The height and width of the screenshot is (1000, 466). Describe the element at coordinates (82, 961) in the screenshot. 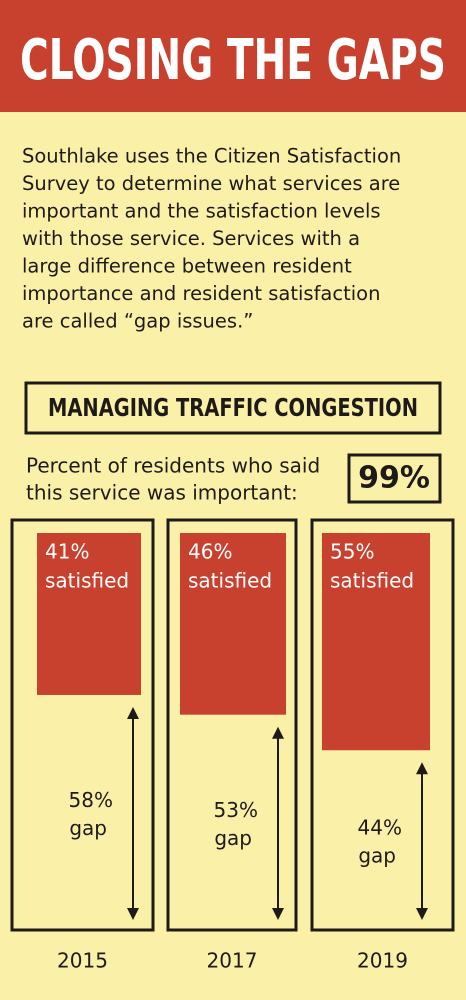

I see `x-tick-label: 2015` at that location.